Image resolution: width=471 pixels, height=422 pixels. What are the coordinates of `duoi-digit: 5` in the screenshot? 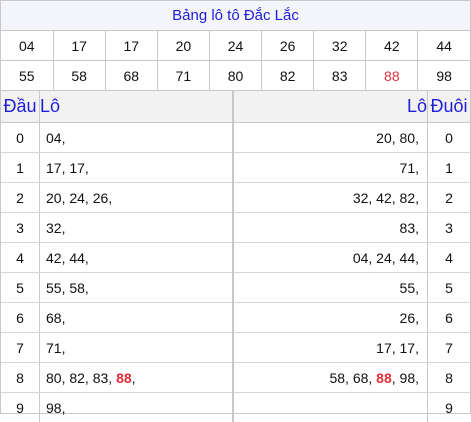 It's located at (449, 288).